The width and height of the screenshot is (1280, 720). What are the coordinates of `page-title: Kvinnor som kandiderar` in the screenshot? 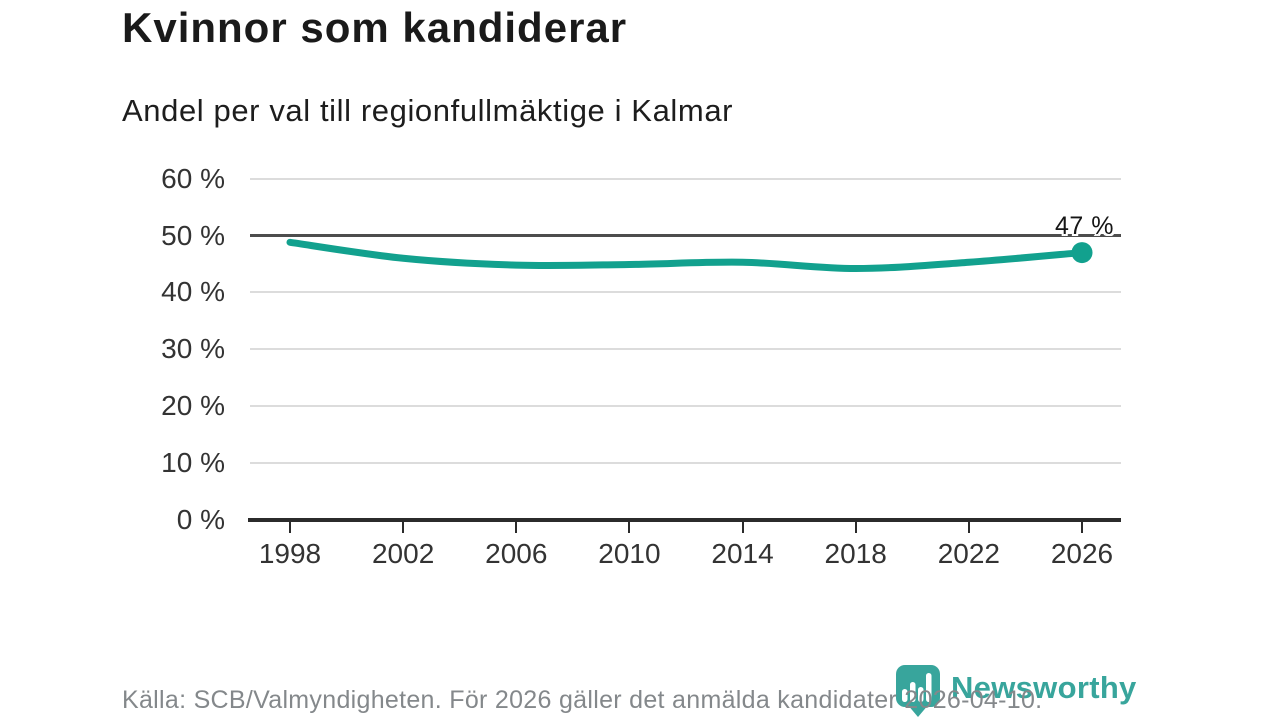 It's located at (375, 27).